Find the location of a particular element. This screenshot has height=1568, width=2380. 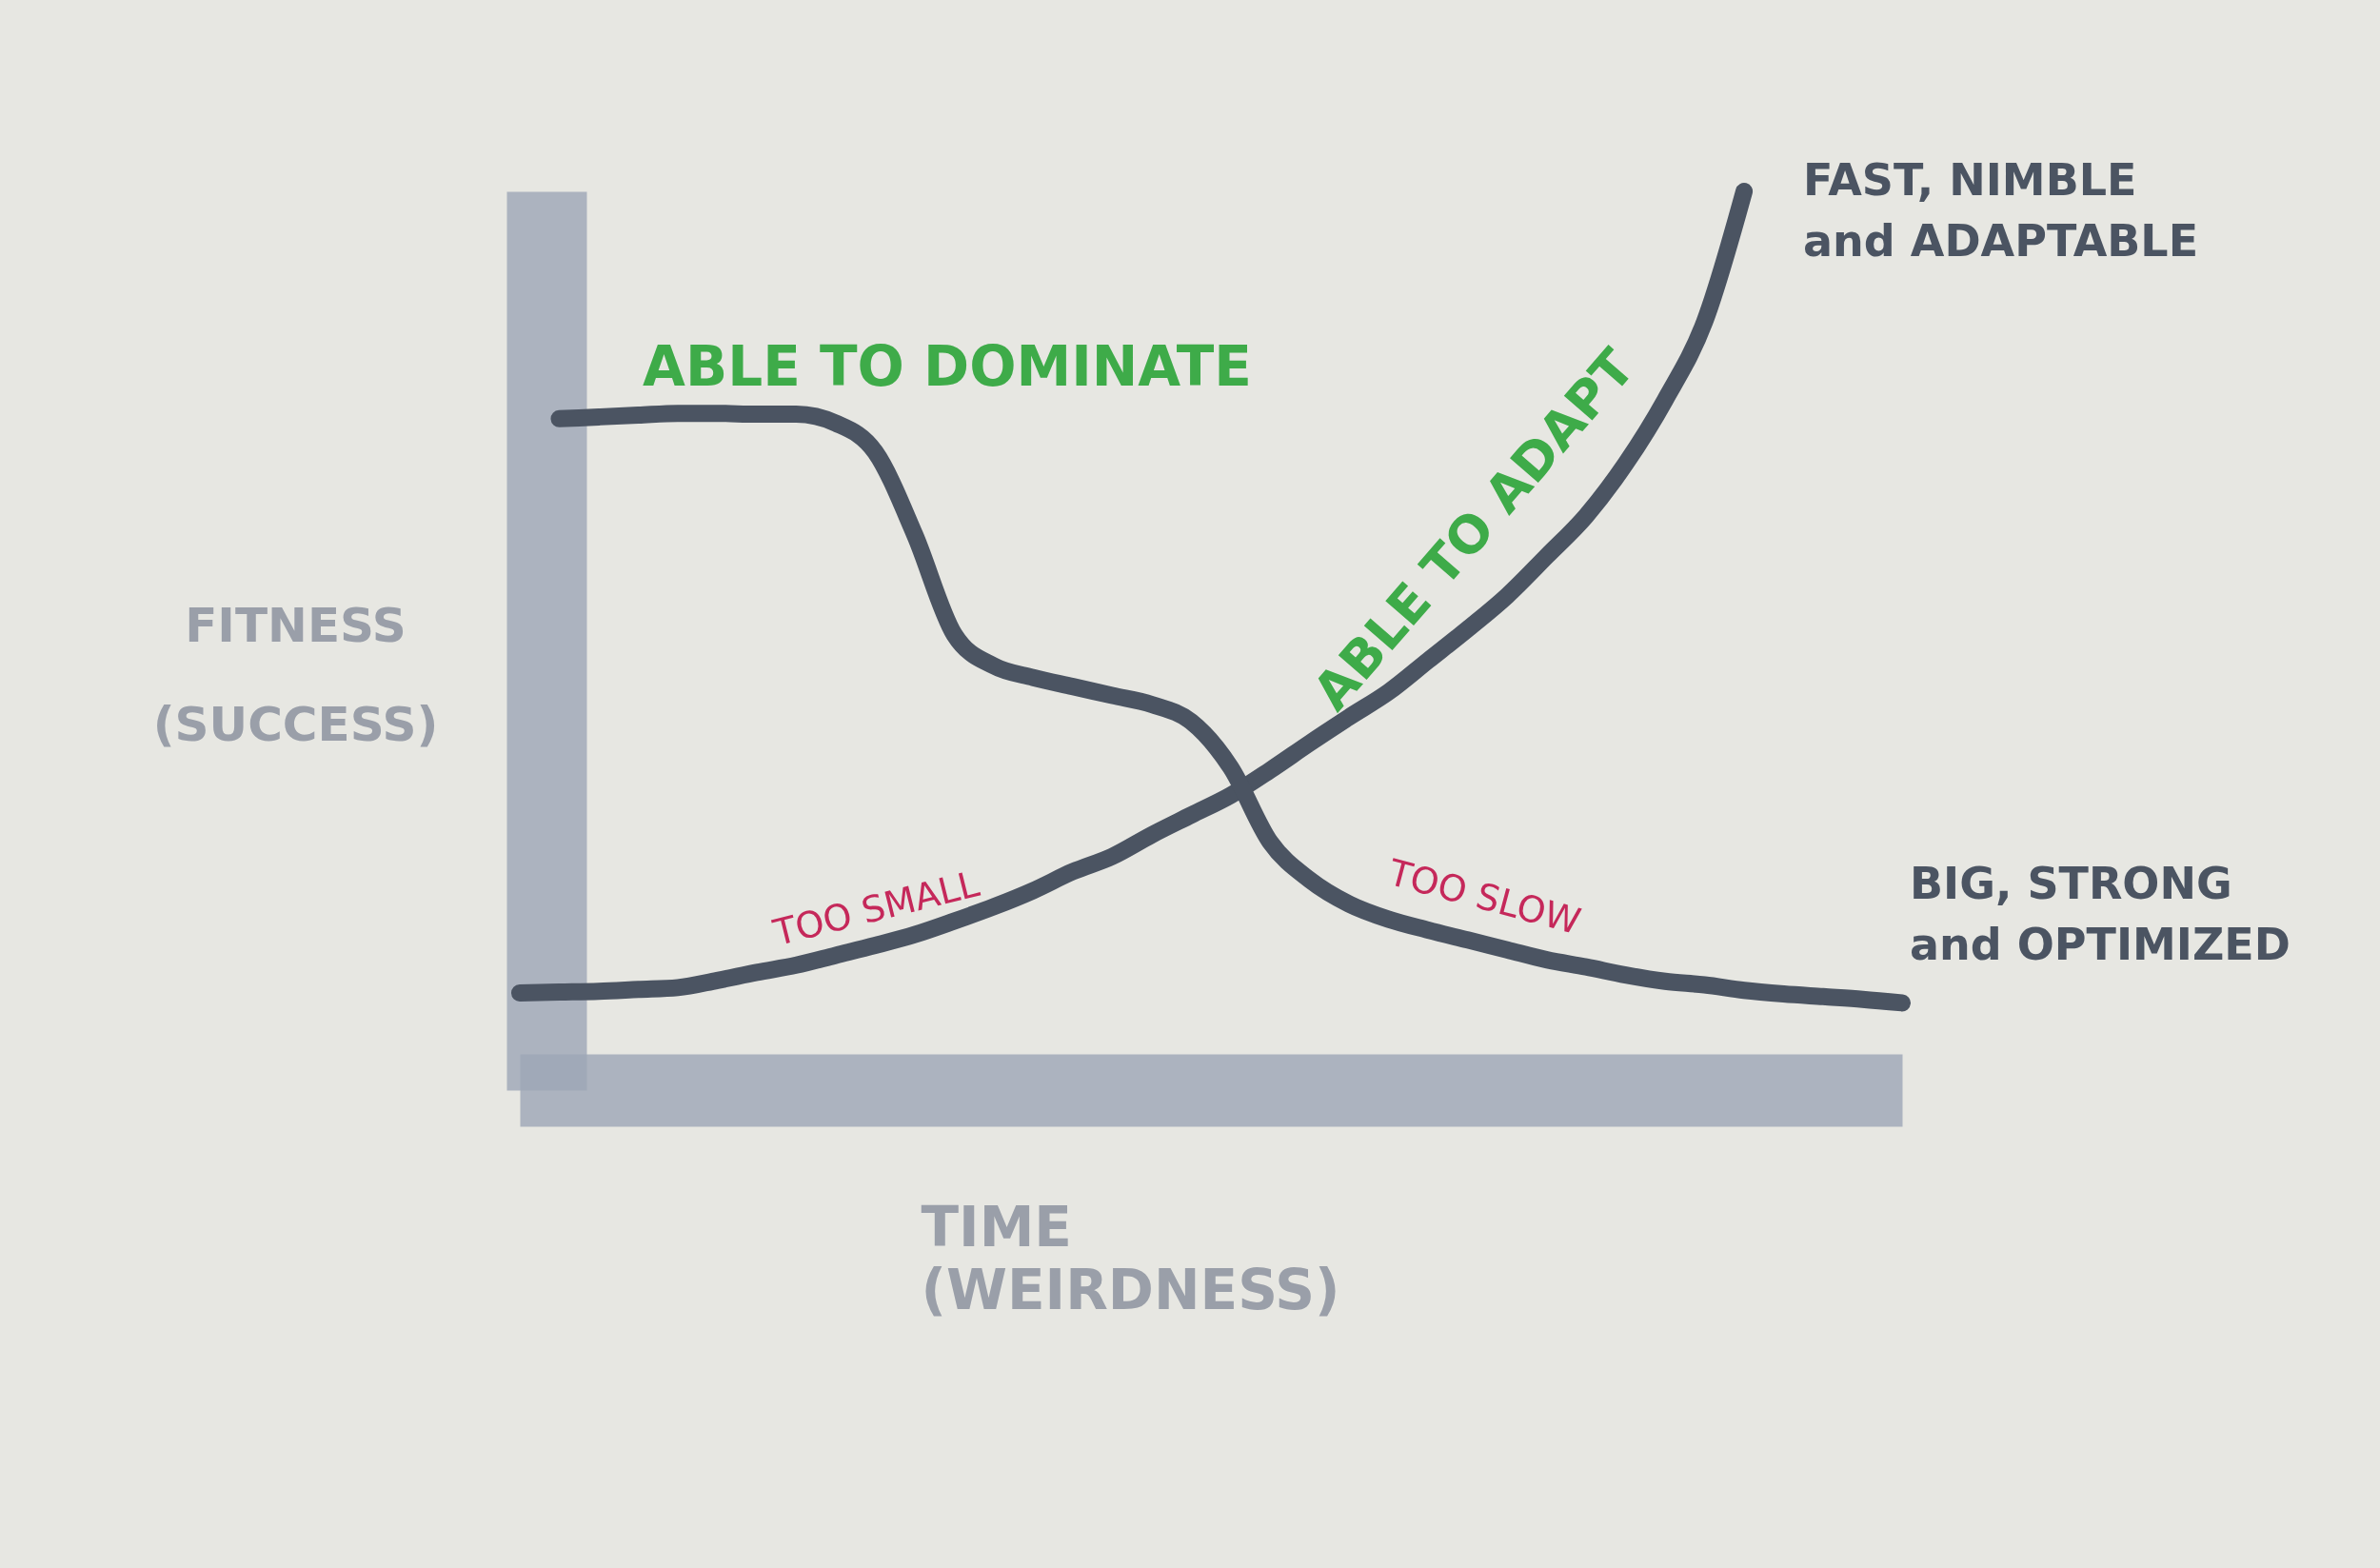

y-axis-title: FITNESS (SUCCESS) is located at coordinates (295, 675).